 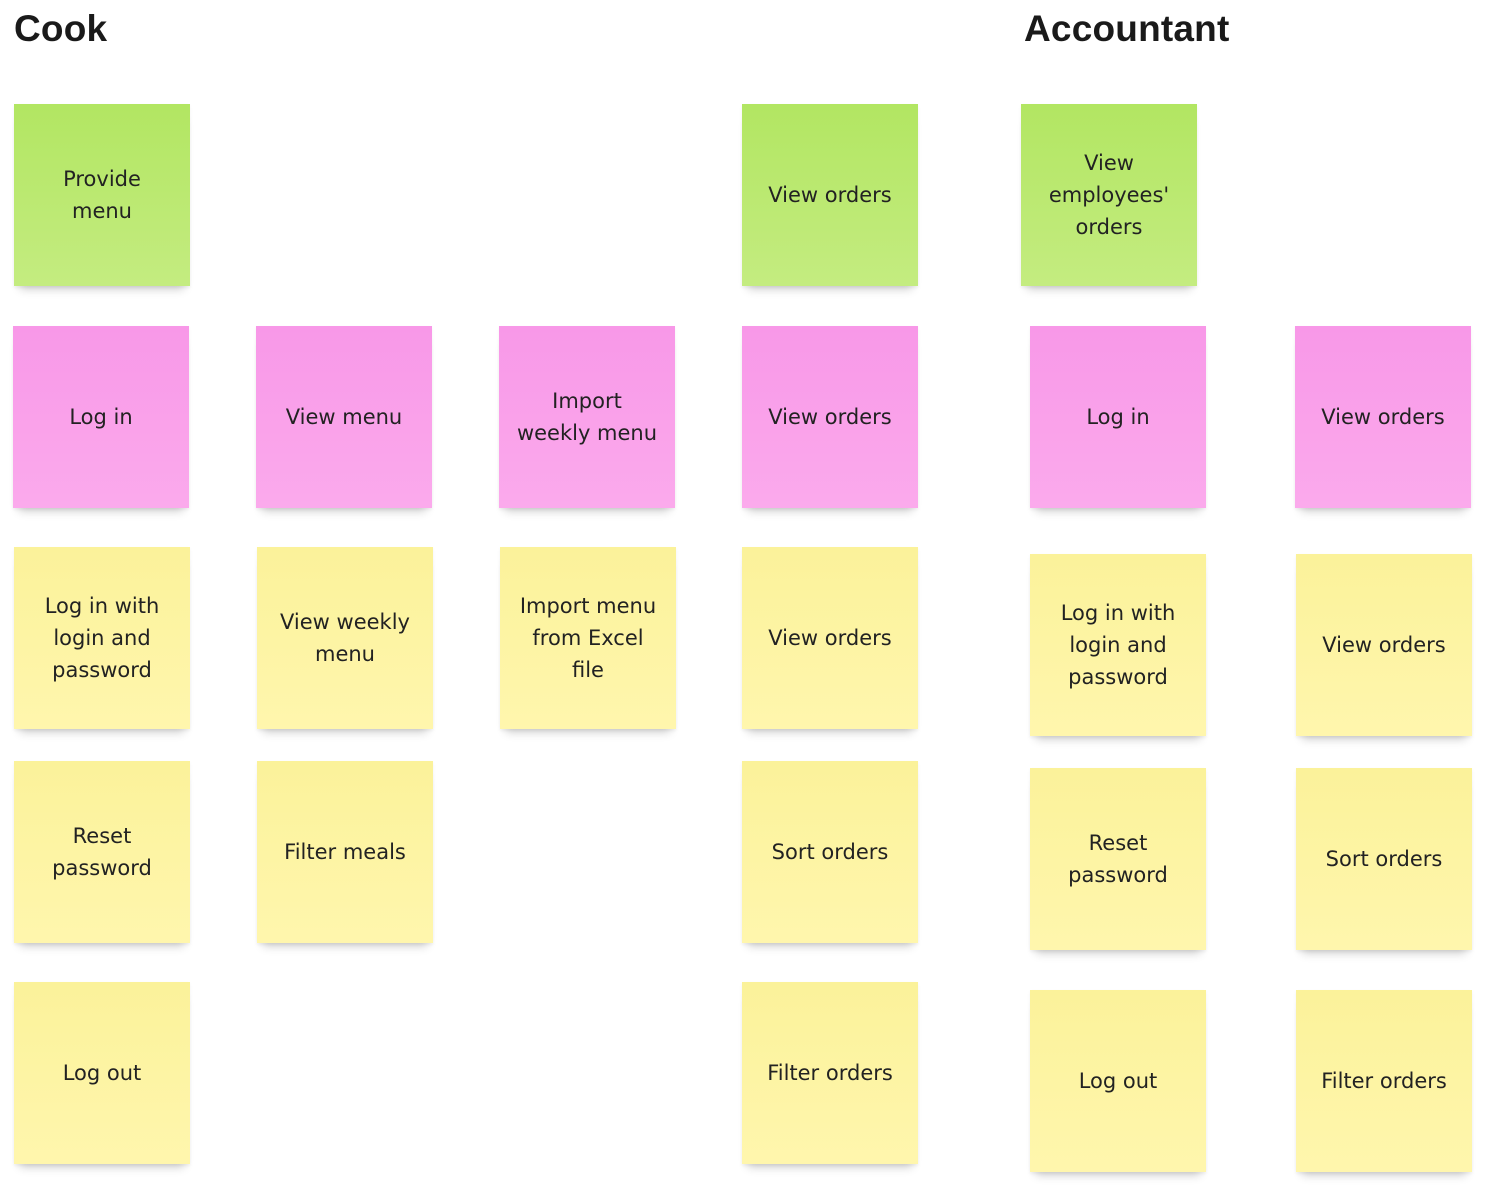 I want to click on cook-activity-view-orders: View orders, so click(x=830, y=195).